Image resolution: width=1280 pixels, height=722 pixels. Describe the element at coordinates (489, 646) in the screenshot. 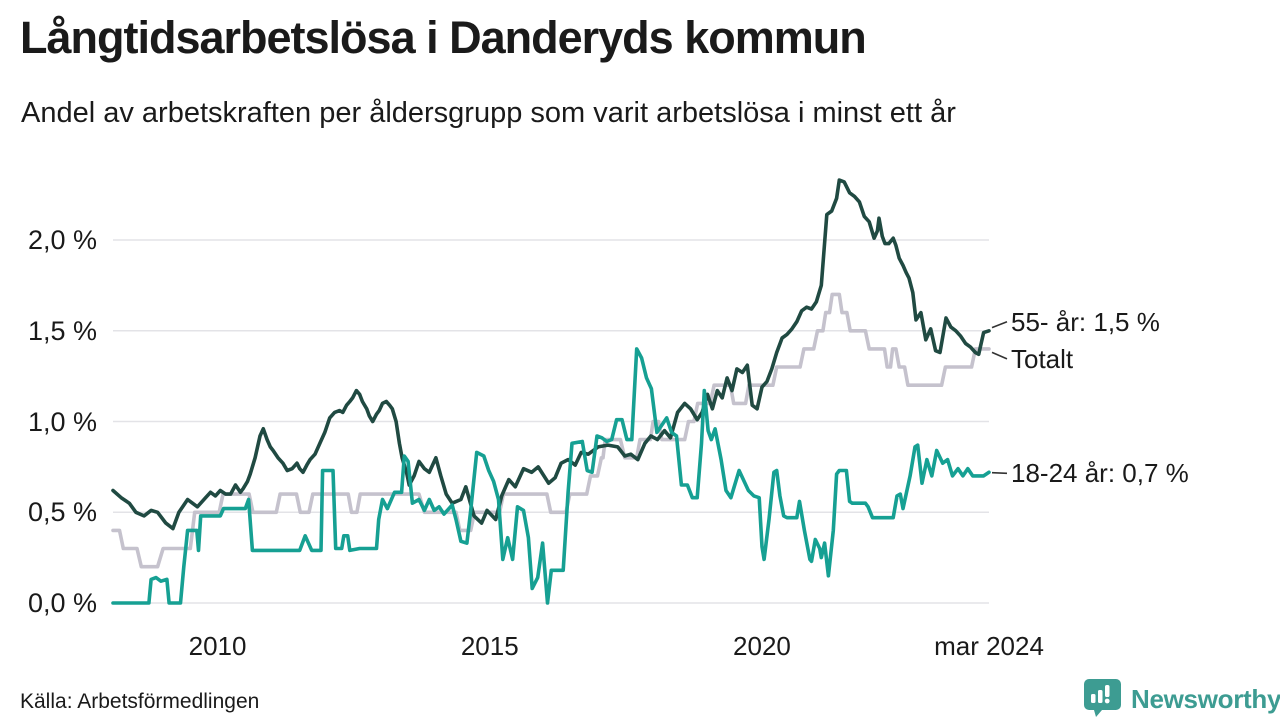

I see `x-axis-tick-label: 2015` at that location.